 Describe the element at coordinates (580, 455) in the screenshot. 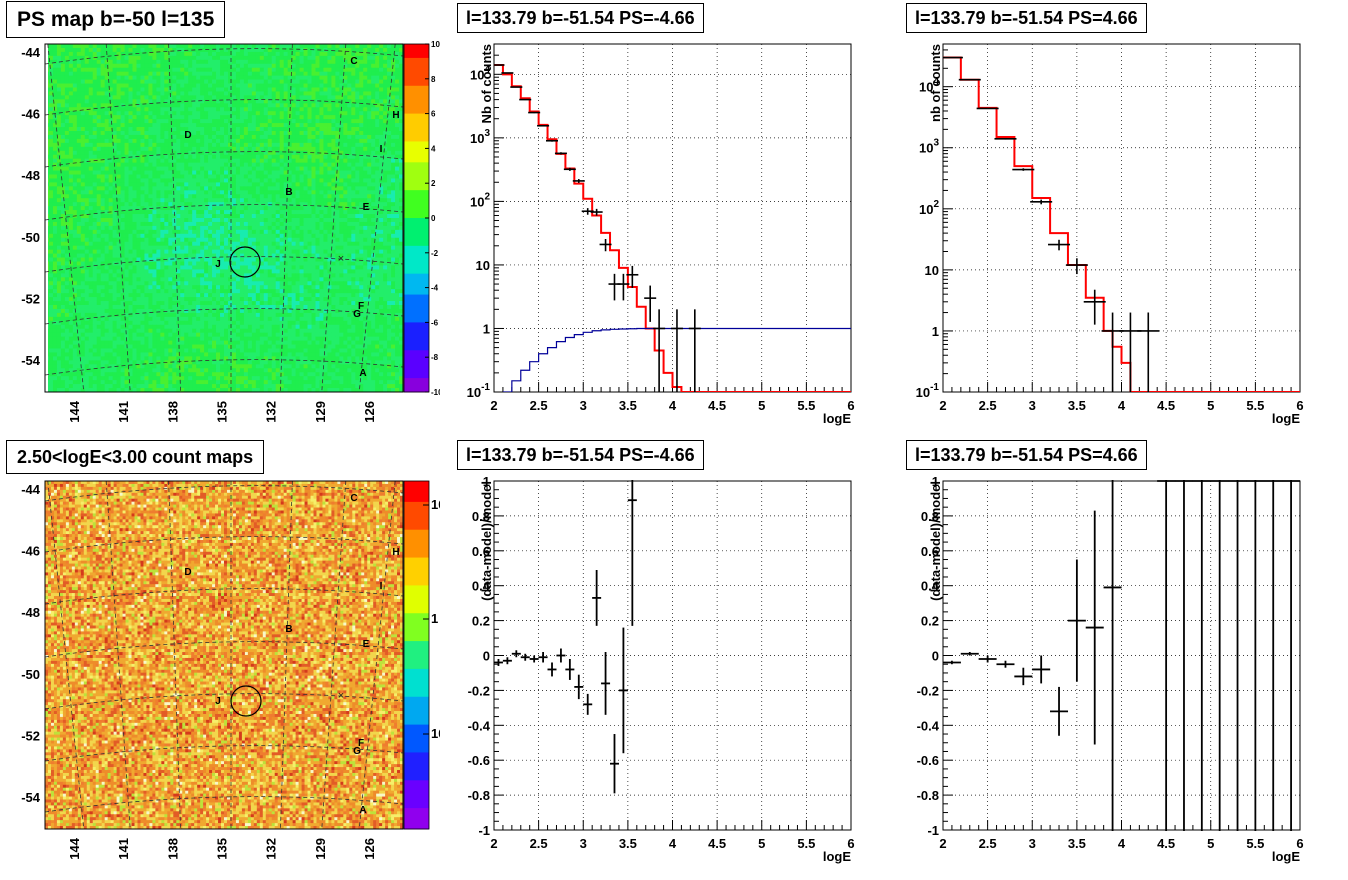

I see `residual-neg-title: l=133.79 b=-51.54 PS=-4.66` at that location.